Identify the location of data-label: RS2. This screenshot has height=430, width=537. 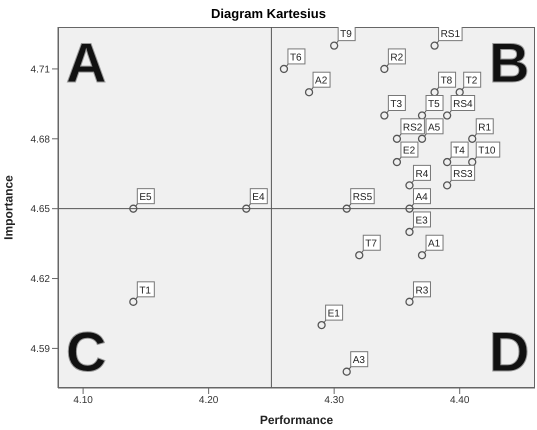
(412, 128).